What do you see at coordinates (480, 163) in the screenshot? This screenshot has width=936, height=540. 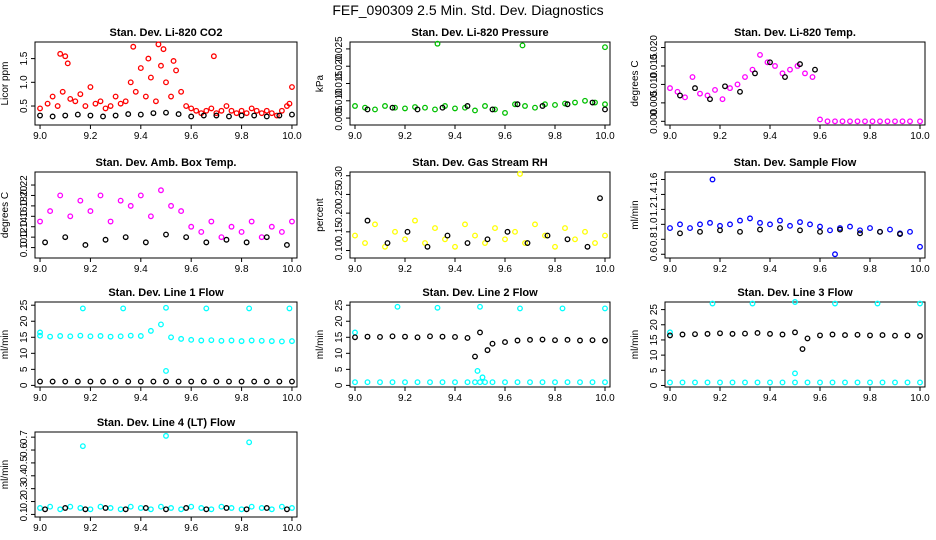 I see `panel-title: Stan. Dev. Gas Stream RH` at bounding box center [480, 163].